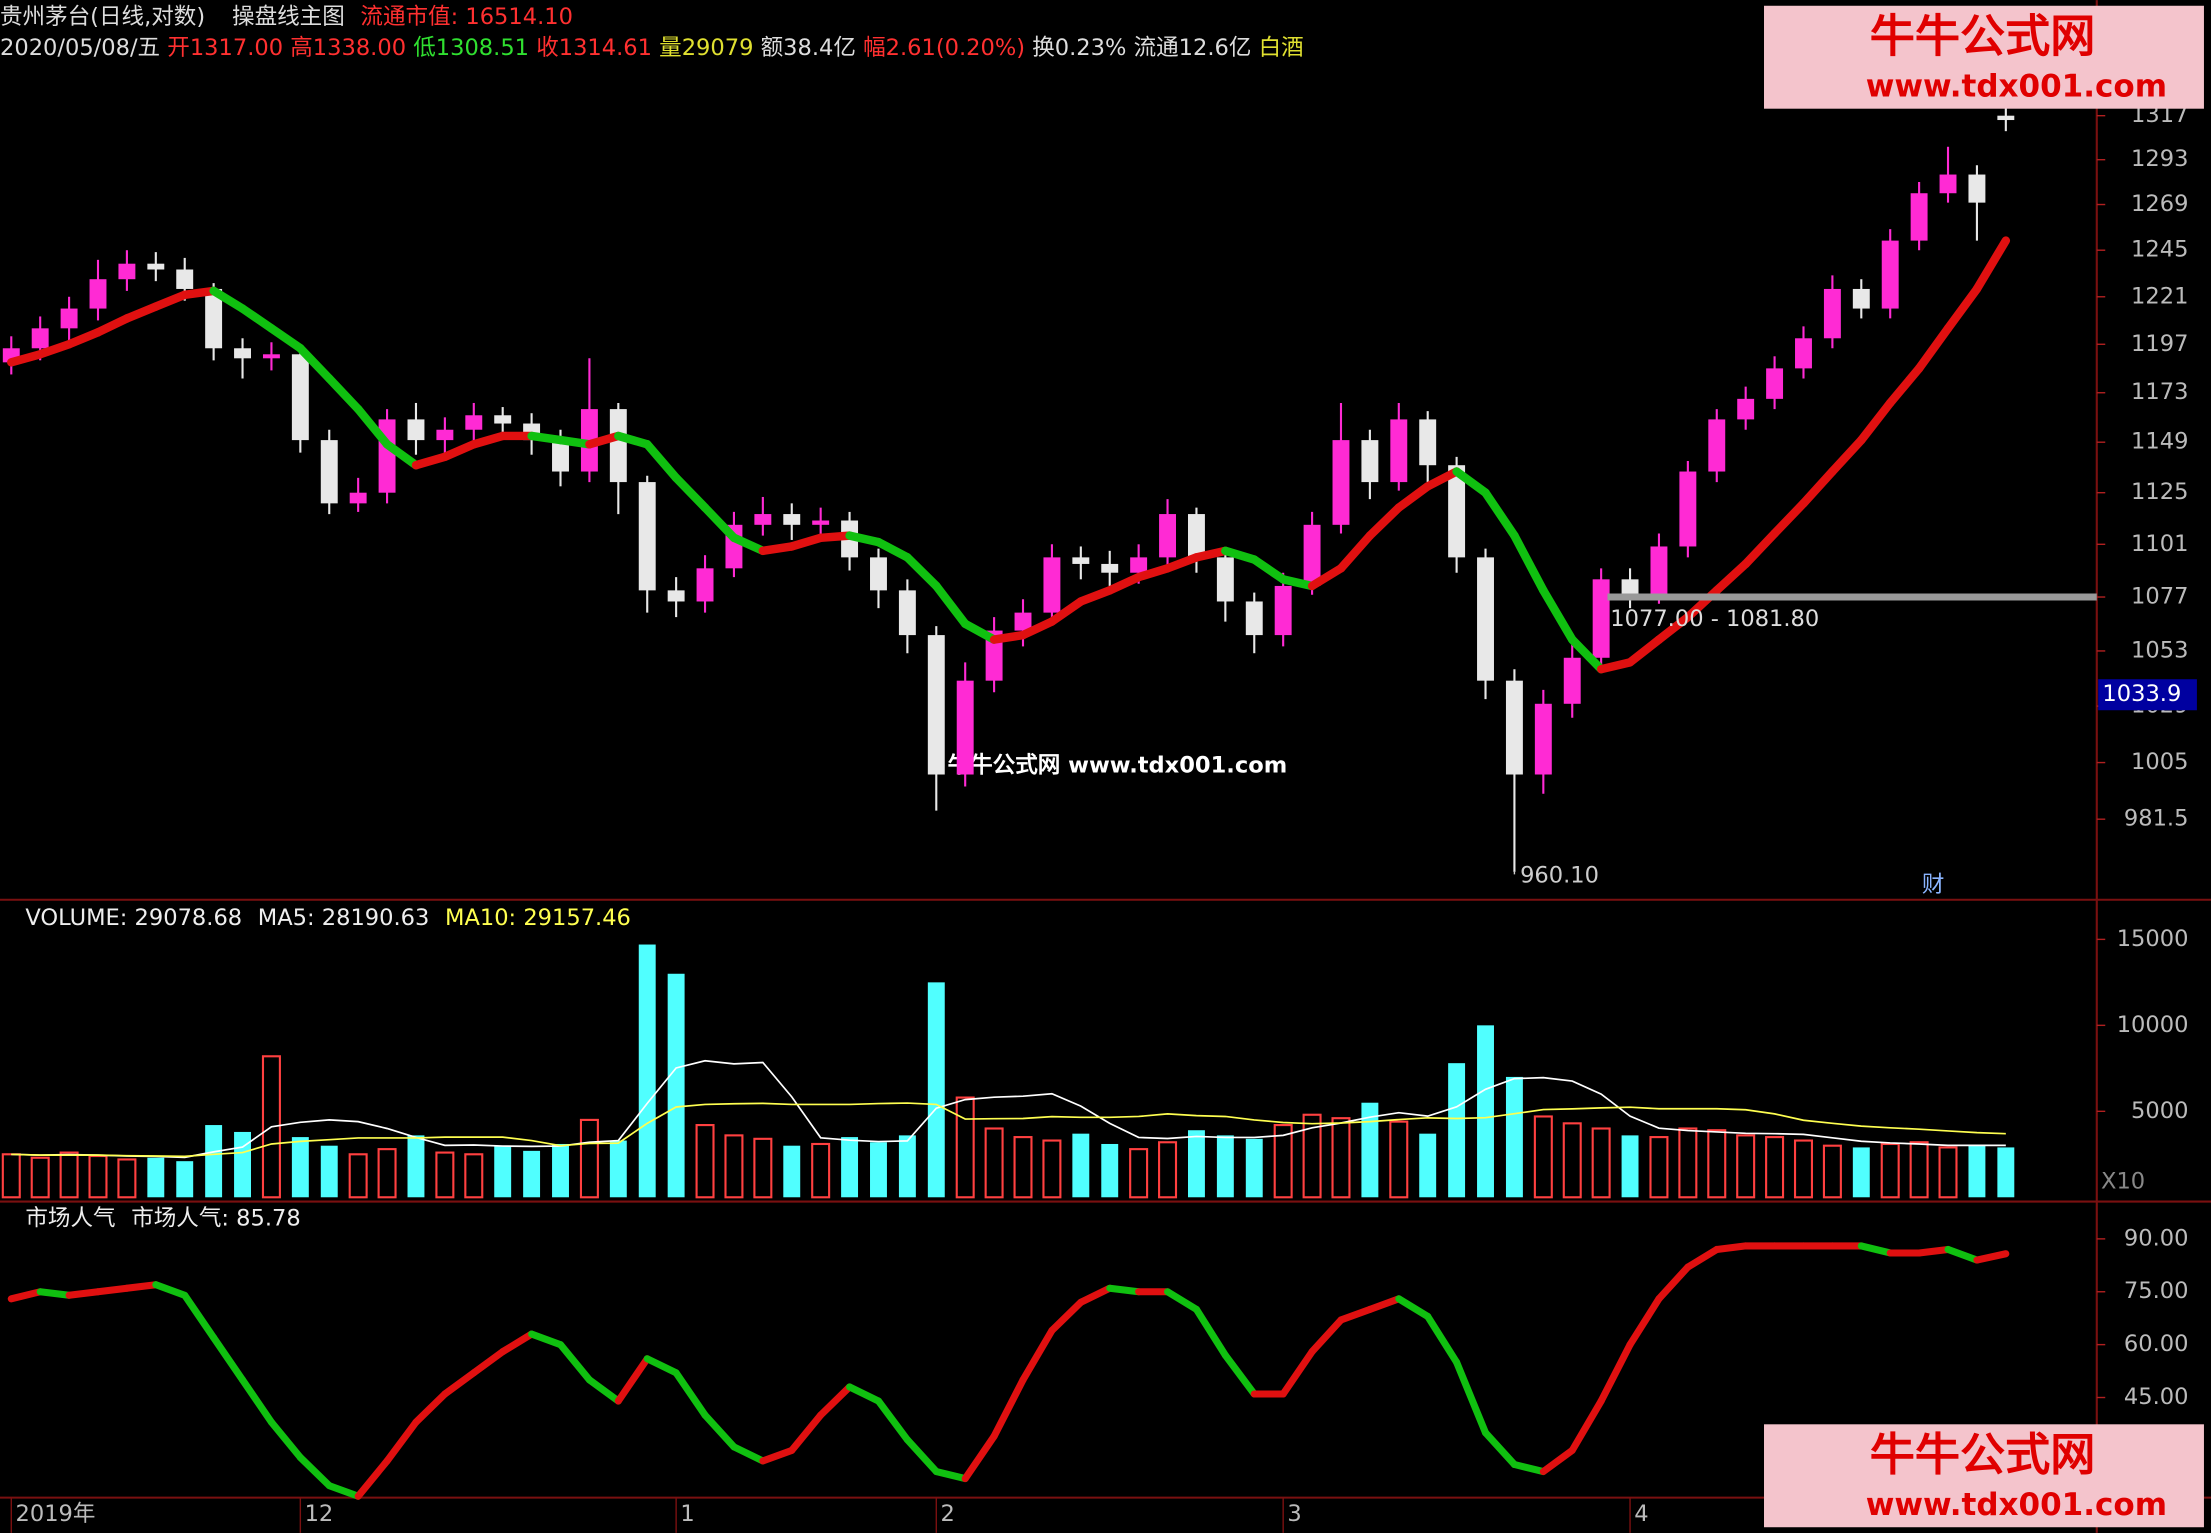 The width and height of the screenshot is (2211, 1533). I want to click on price-line-label: 1077.00 - 1081.80, so click(1714, 619).